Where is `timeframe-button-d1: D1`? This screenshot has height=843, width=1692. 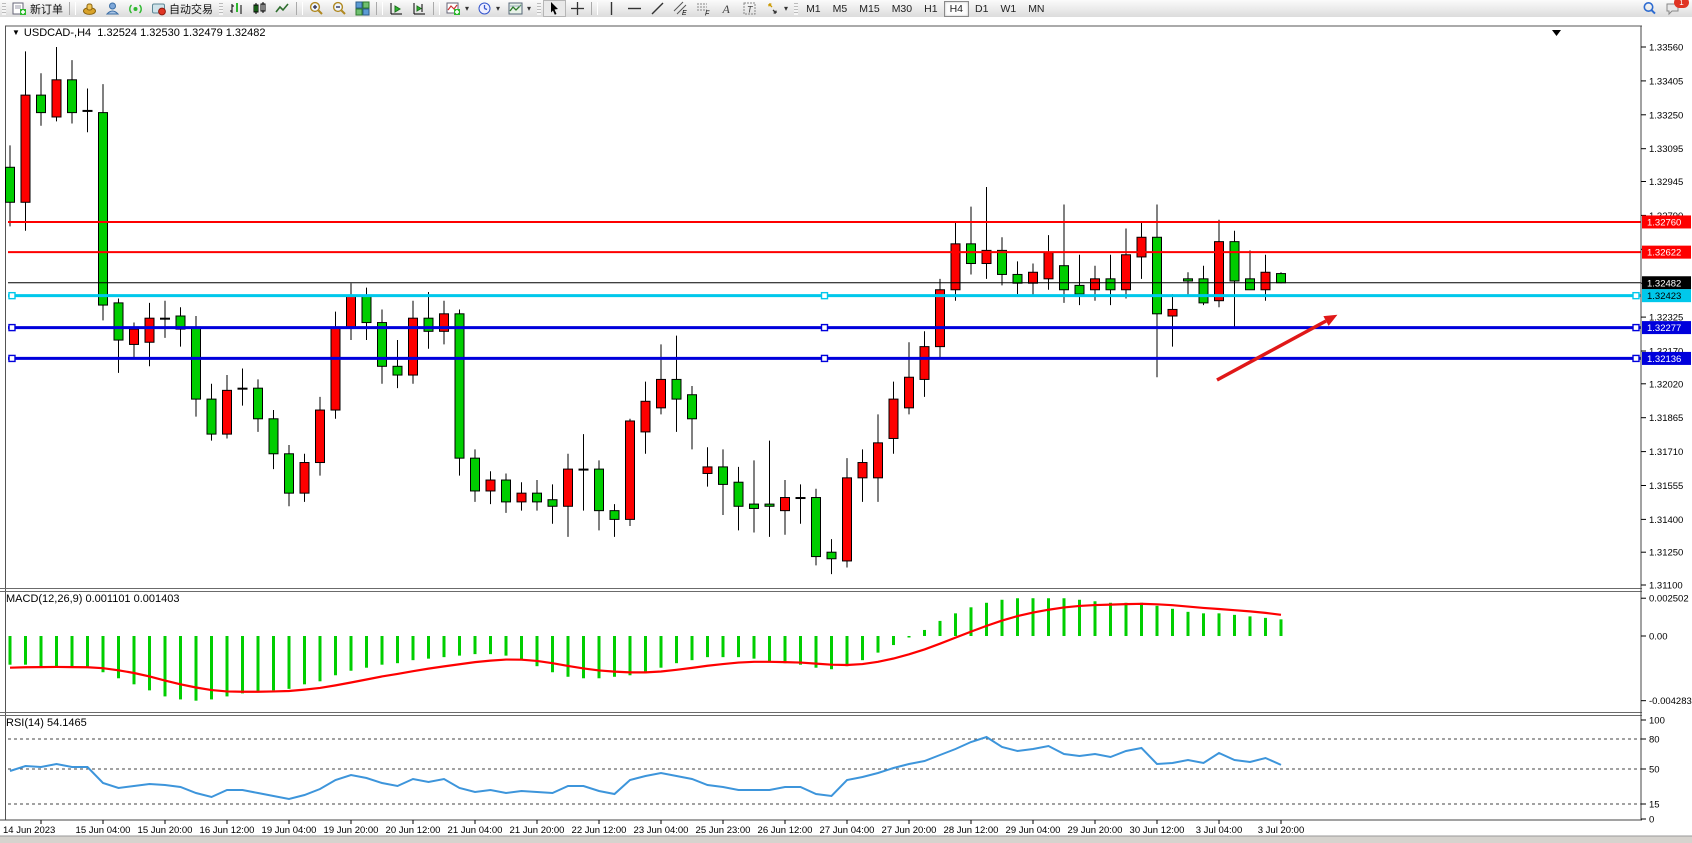
timeframe-button-d1: D1 is located at coordinates (982, 8).